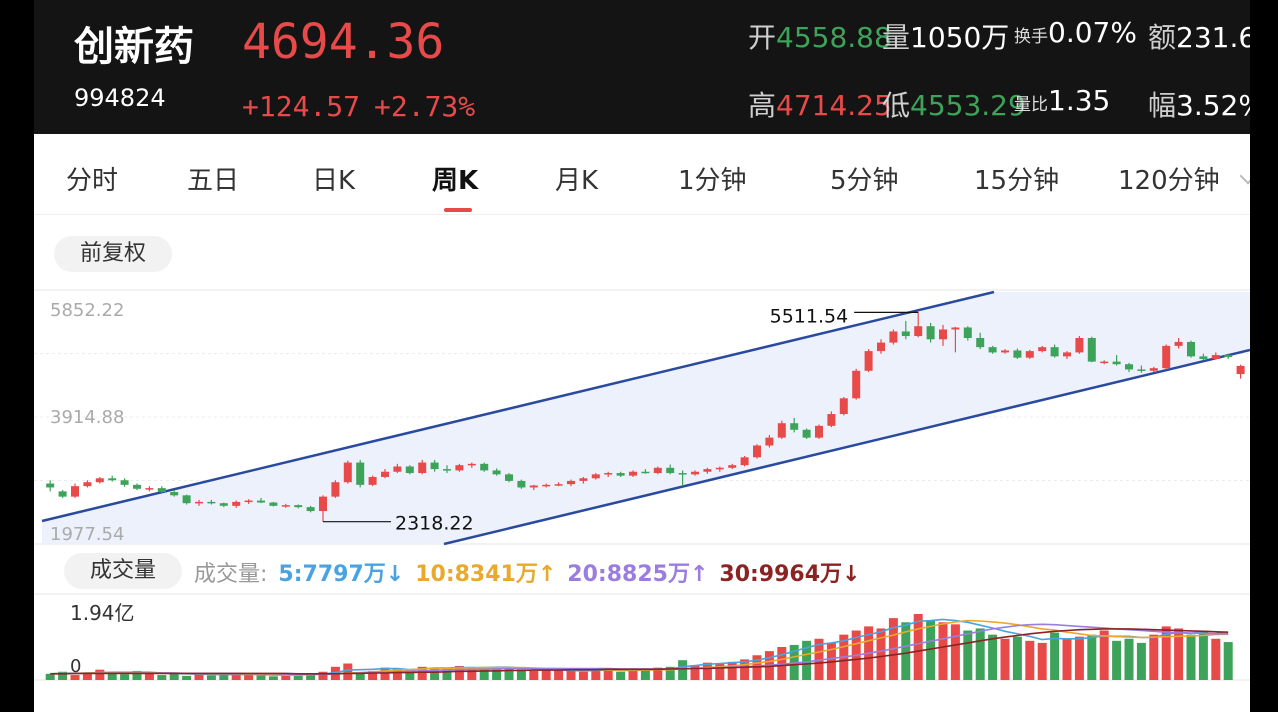 The image size is (1278, 712). I want to click on last-price: 4694.36, so click(343, 42).